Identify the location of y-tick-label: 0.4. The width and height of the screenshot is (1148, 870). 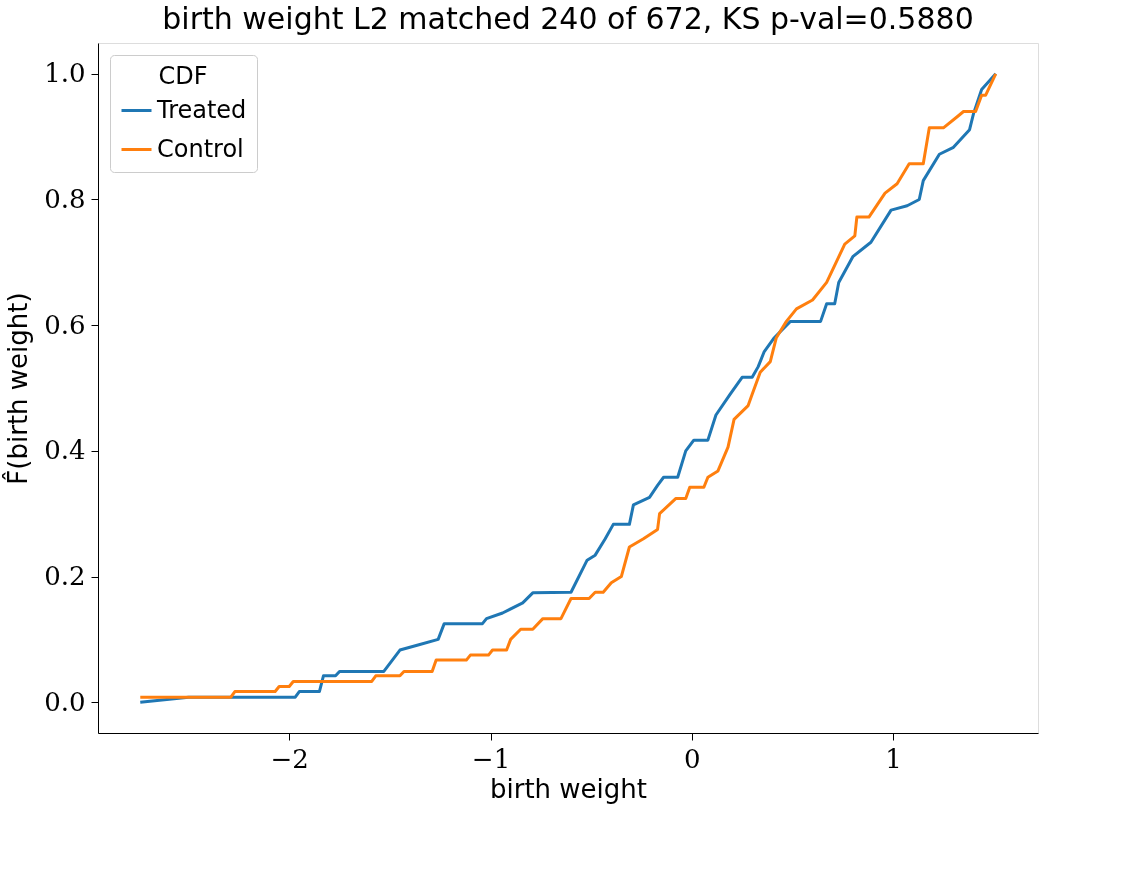
(65, 450).